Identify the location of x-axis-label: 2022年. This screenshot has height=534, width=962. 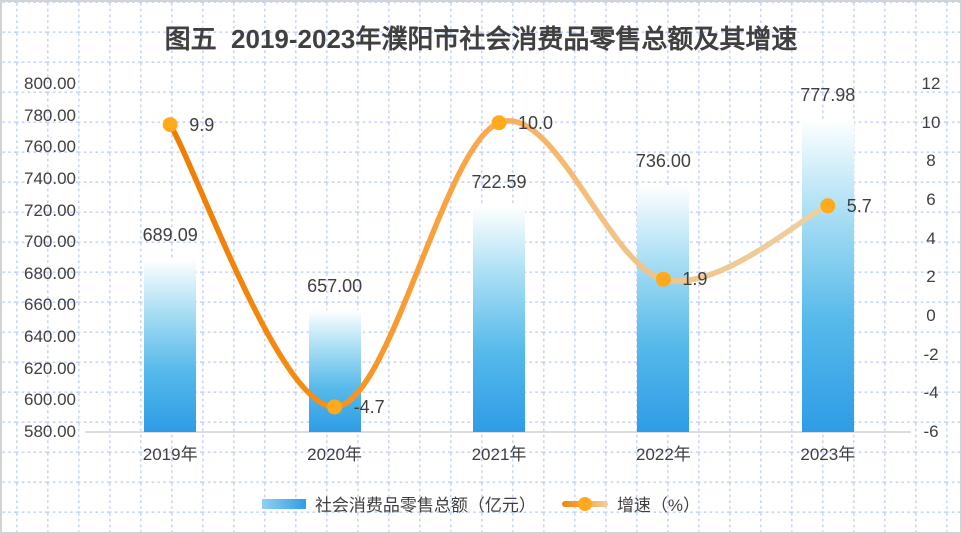
(663, 454).